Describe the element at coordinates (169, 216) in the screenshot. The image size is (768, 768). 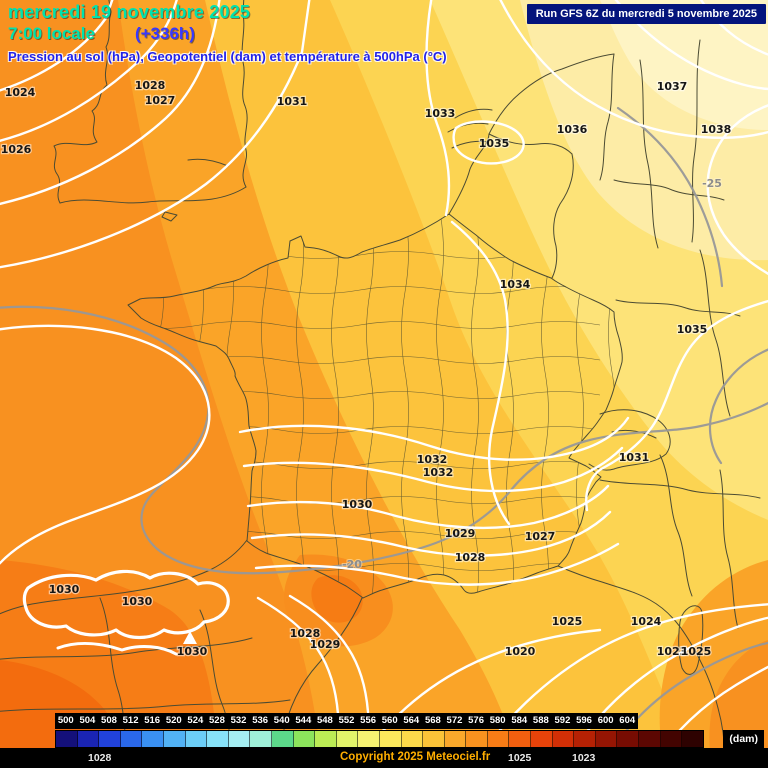
I see `isle-of-wight` at that location.